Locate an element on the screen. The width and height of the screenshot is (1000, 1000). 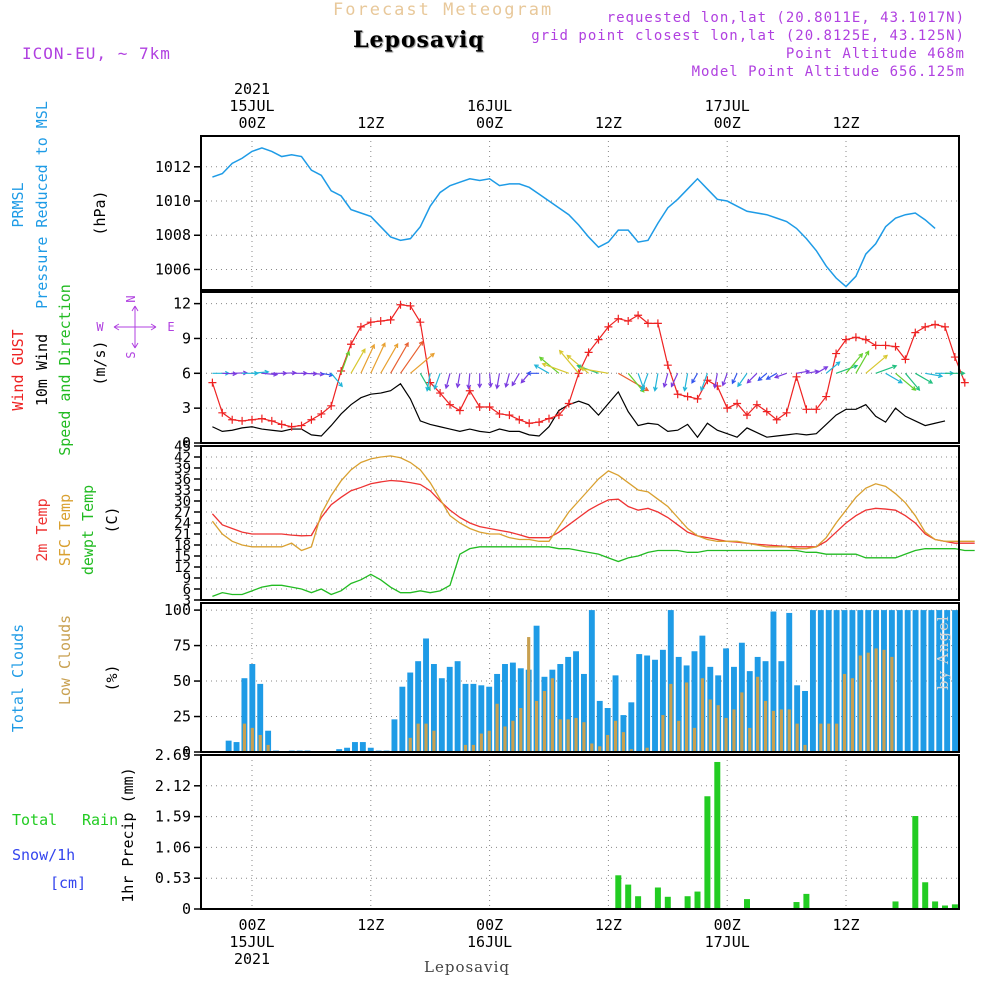
compass-east-label: E is located at coordinates (170, 327).